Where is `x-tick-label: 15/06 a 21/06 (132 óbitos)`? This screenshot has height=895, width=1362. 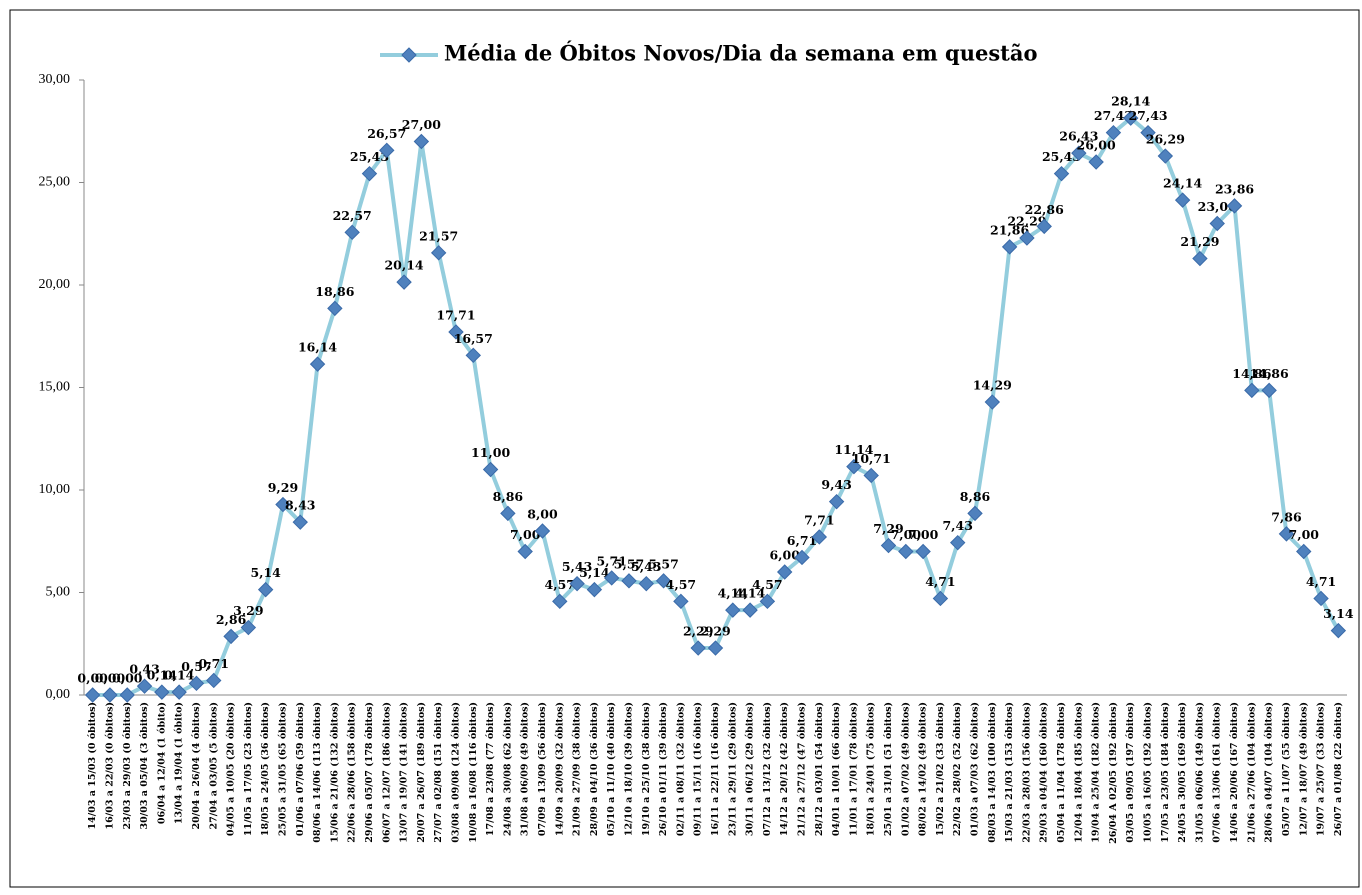 x-tick-label: 15/06 a 21/06 (132 óbitos) is located at coordinates (334, 772).